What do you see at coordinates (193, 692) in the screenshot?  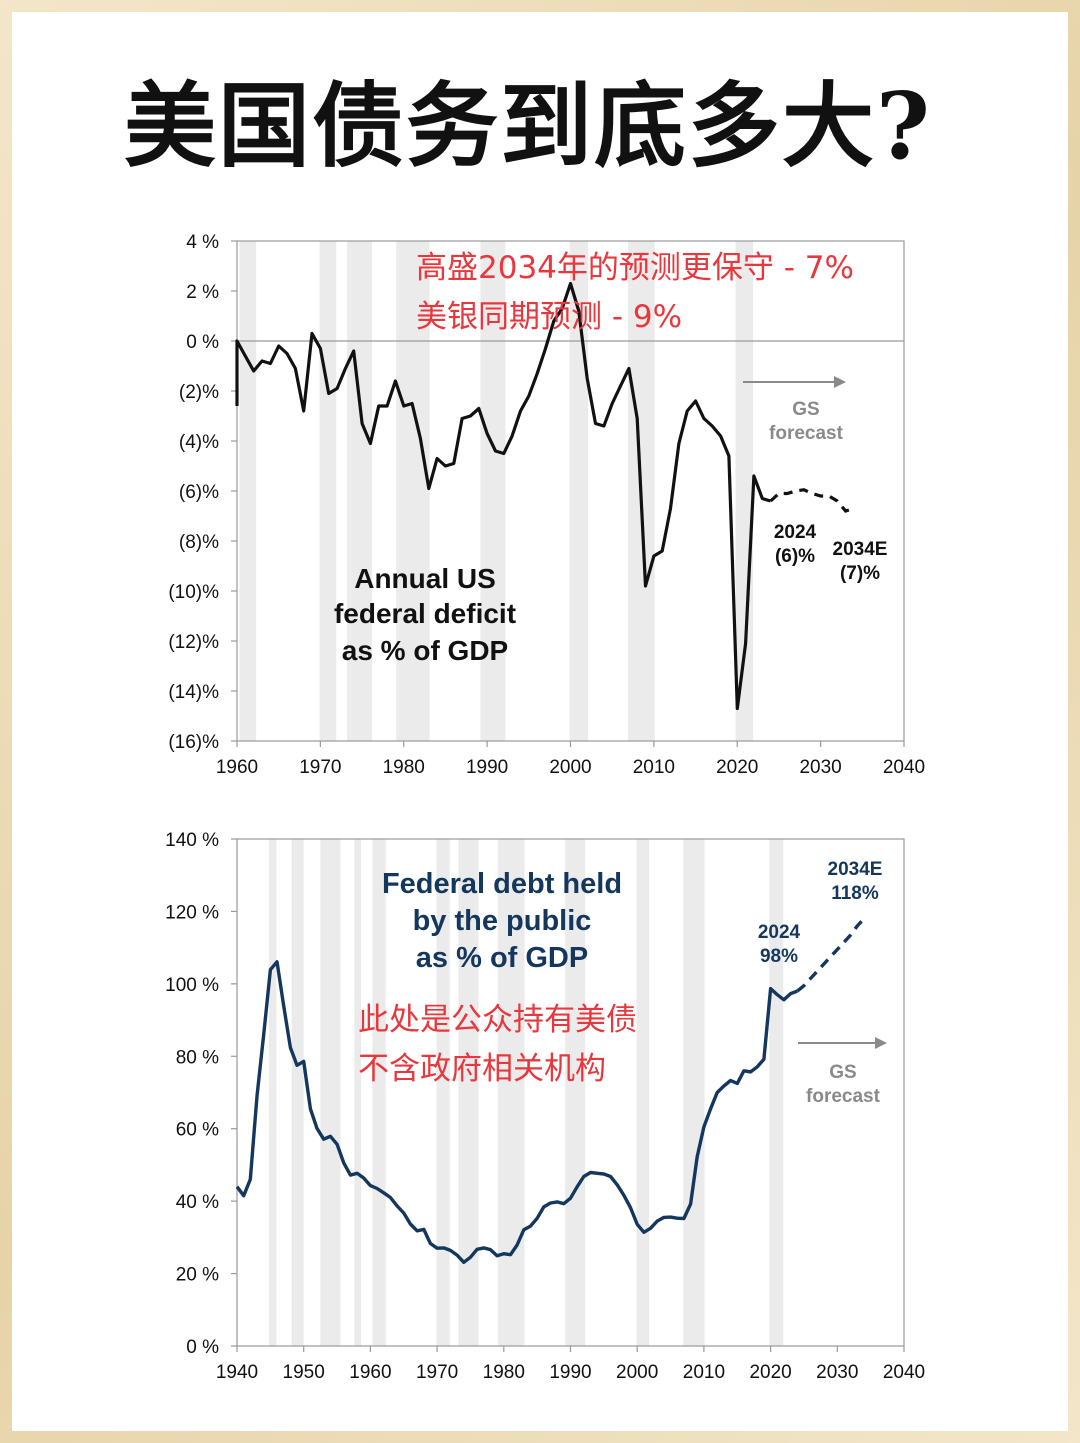 I see `deficit-y-tick-label-9: (14)%` at bounding box center [193, 692].